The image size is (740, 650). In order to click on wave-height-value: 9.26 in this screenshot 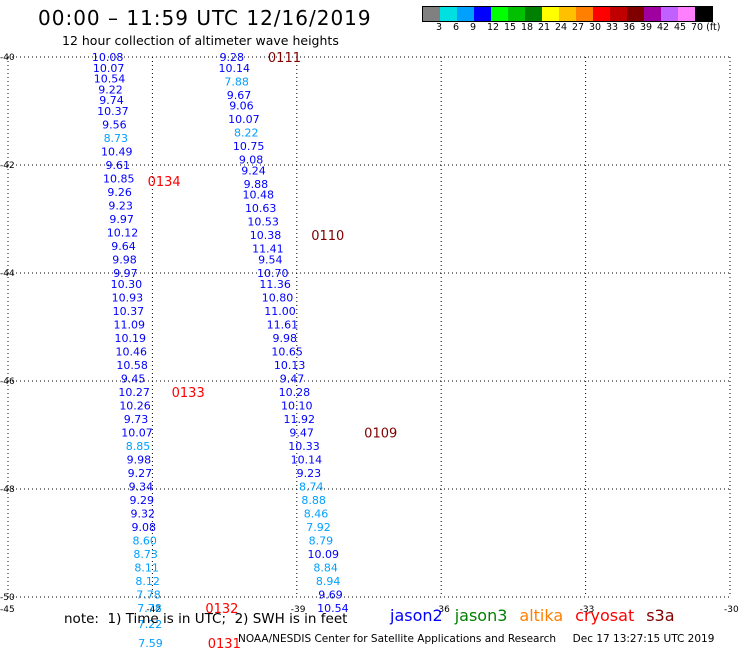, I will do `click(119, 192)`.